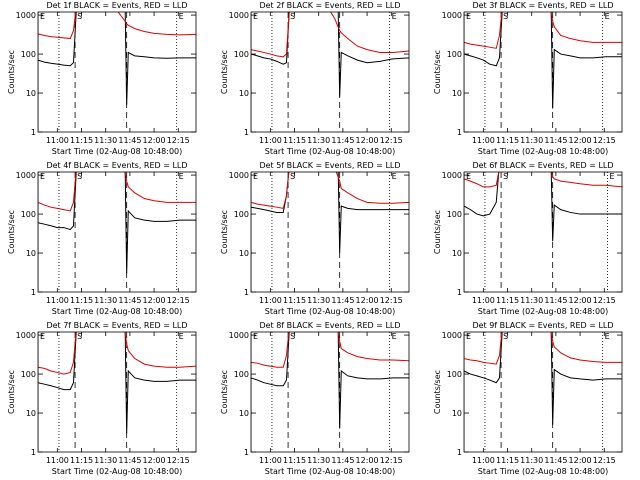  What do you see at coordinates (542, 325) in the screenshot?
I see `panel-title: Det 9f BLACK = Events, RED = LLD` at bounding box center [542, 325].